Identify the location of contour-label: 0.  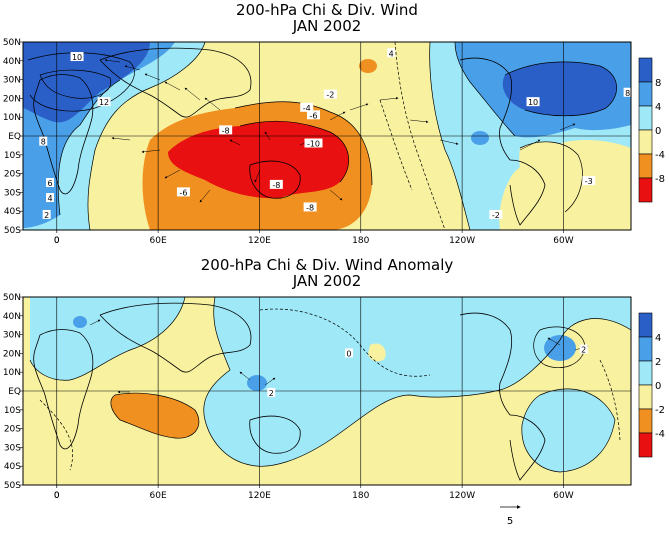
(348, 353).